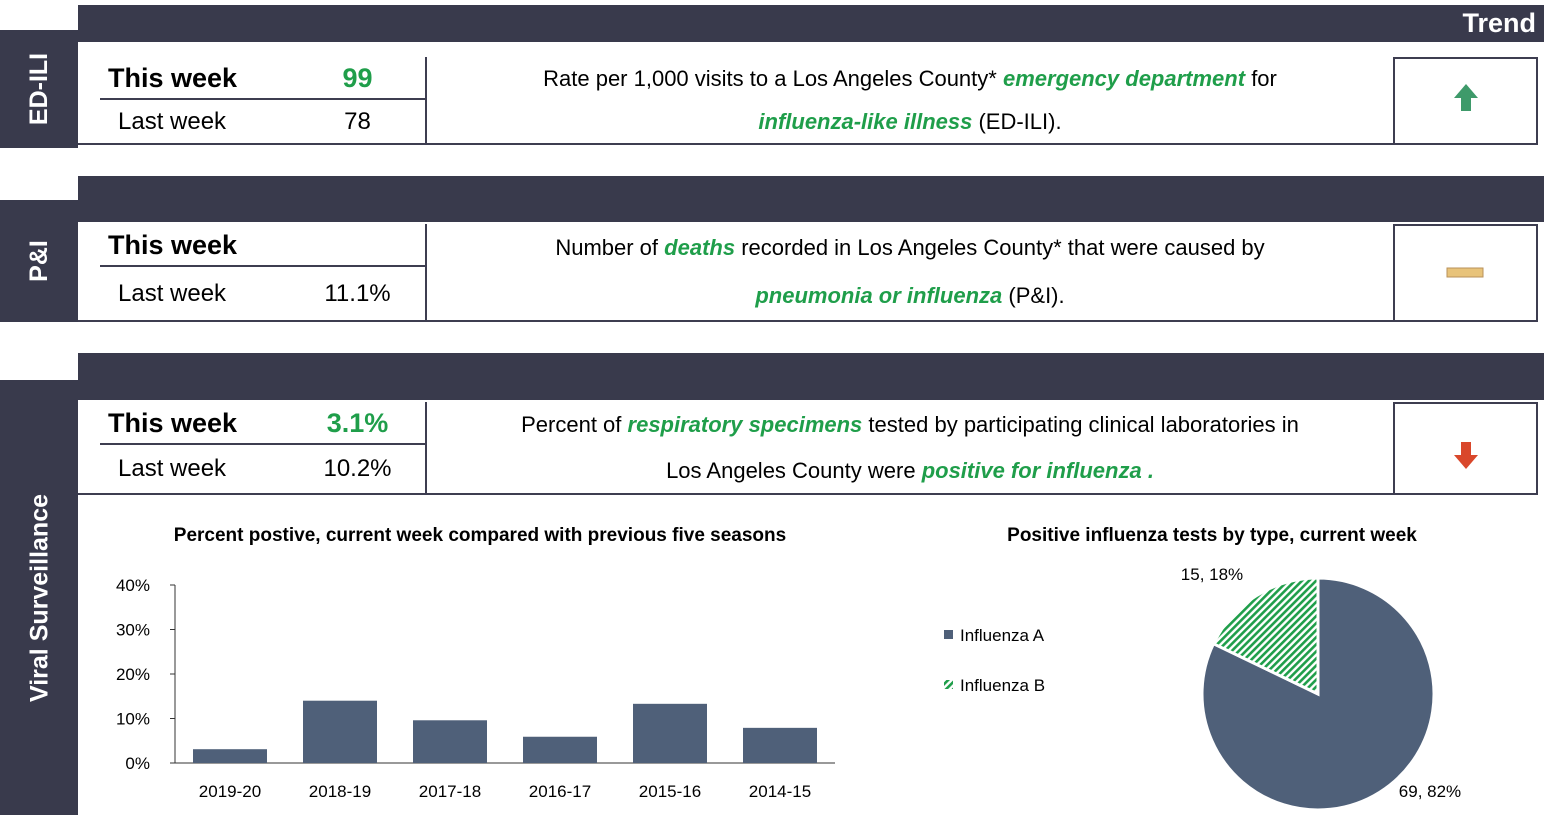 This screenshot has width=1544, height=815. I want to click on x-tick-label: 2014-15, so click(780, 791).